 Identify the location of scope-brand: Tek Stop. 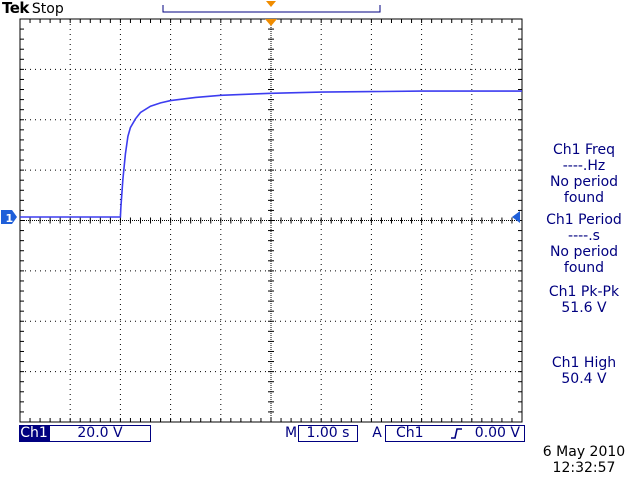
(33, 8).